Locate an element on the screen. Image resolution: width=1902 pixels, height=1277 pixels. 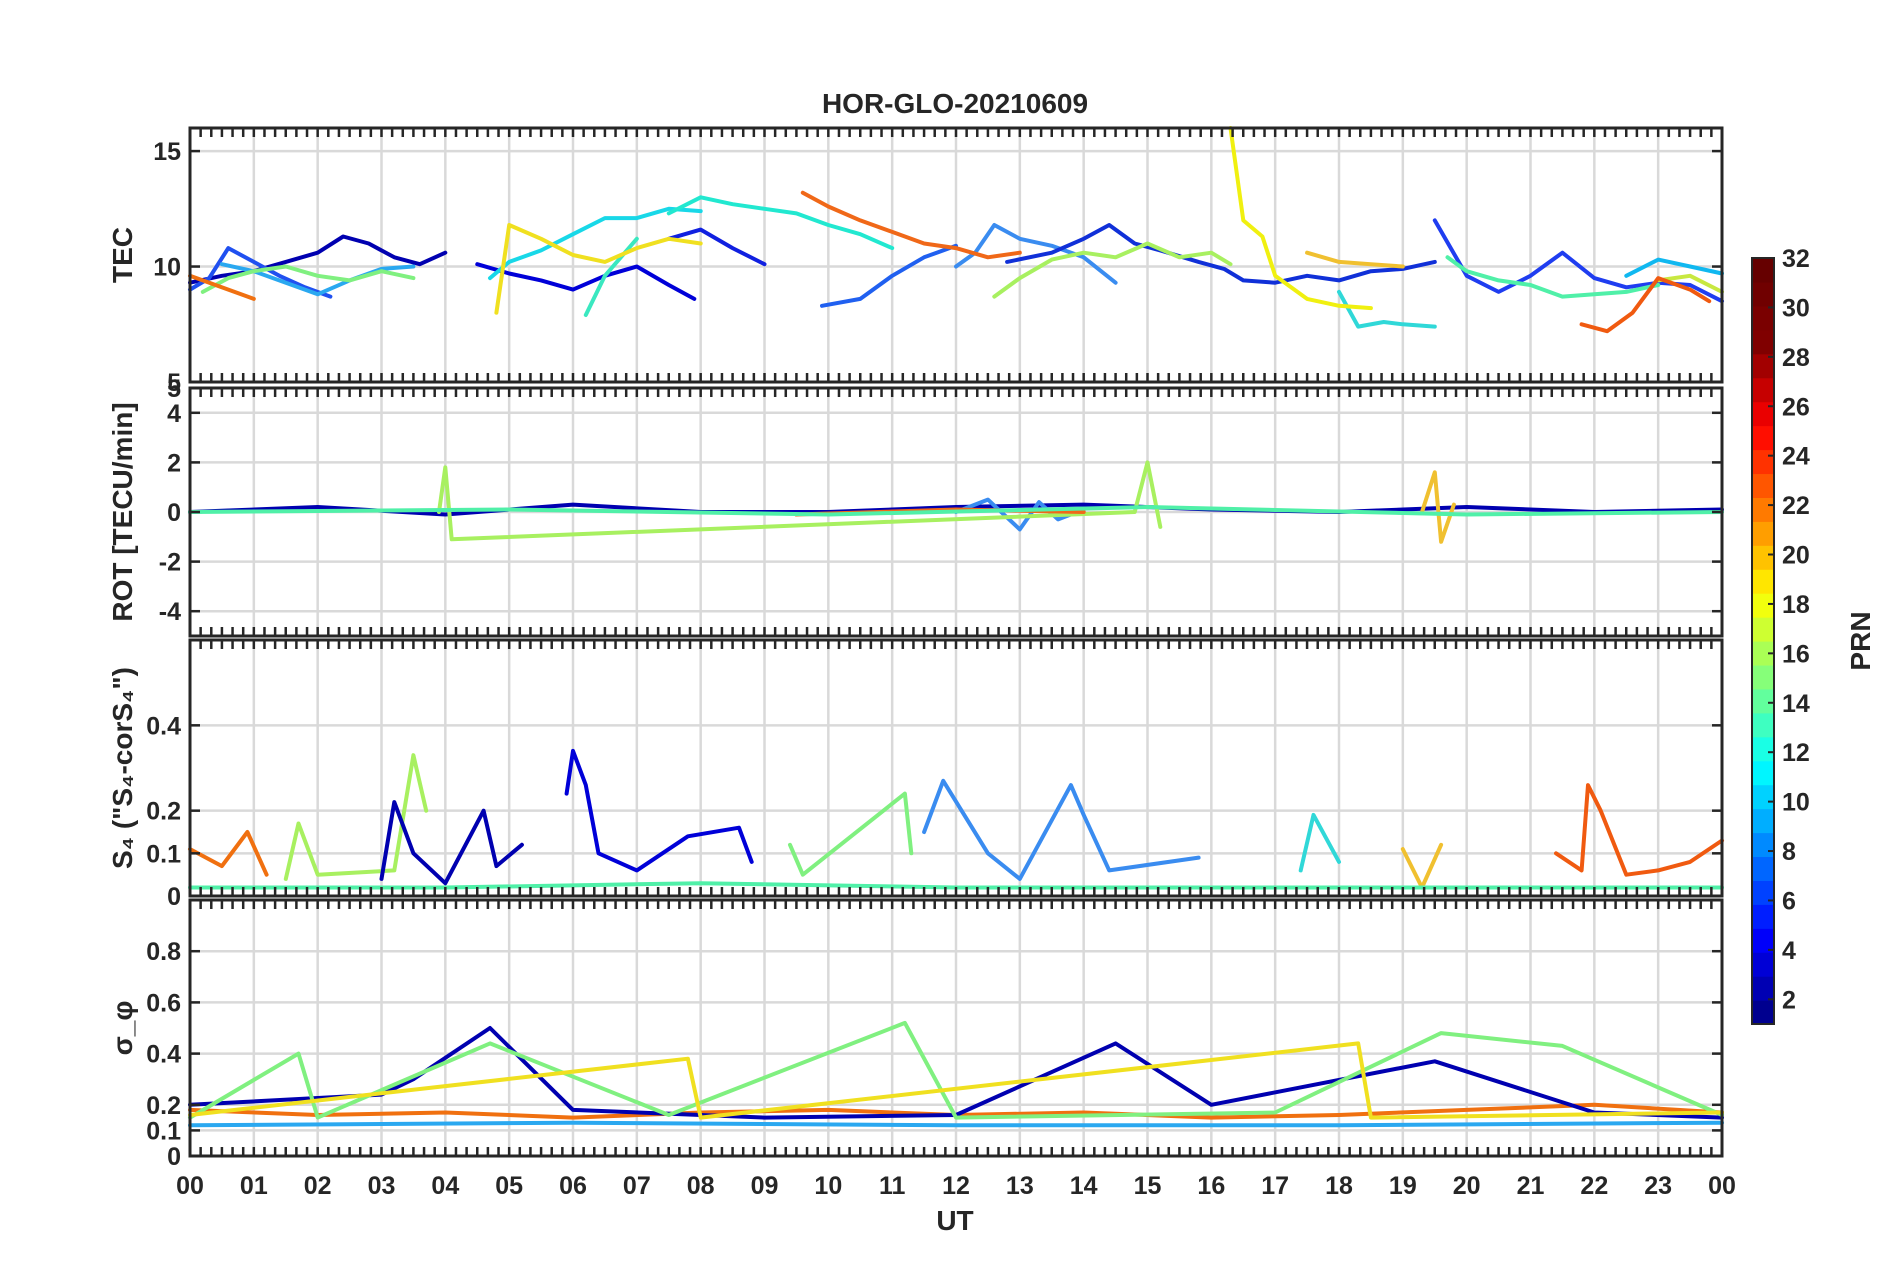
x-tick-label: 17 is located at coordinates (1275, 1186).